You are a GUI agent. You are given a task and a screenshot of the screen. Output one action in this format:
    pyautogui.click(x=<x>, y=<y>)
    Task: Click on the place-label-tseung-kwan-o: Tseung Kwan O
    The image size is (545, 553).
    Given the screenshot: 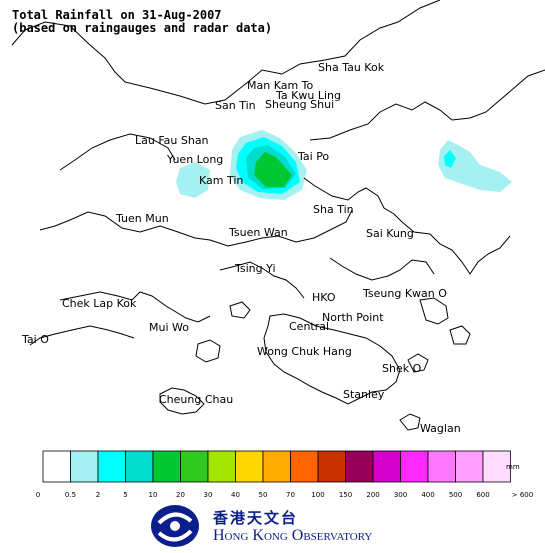 What is the action you would take?
    pyautogui.click(x=404, y=293)
    